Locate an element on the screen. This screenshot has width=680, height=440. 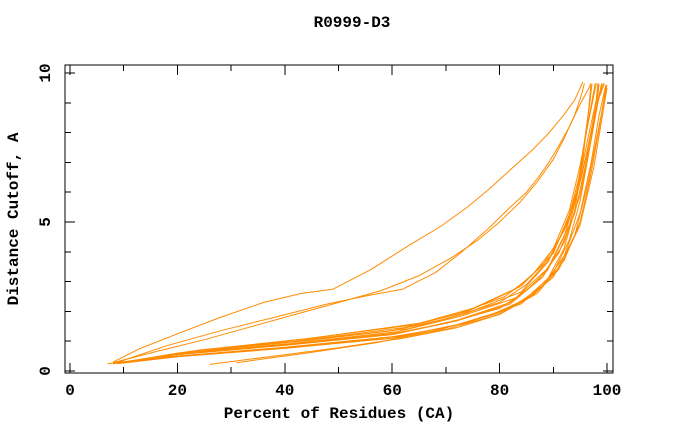
x-tick-label: 0 is located at coordinates (70, 391).